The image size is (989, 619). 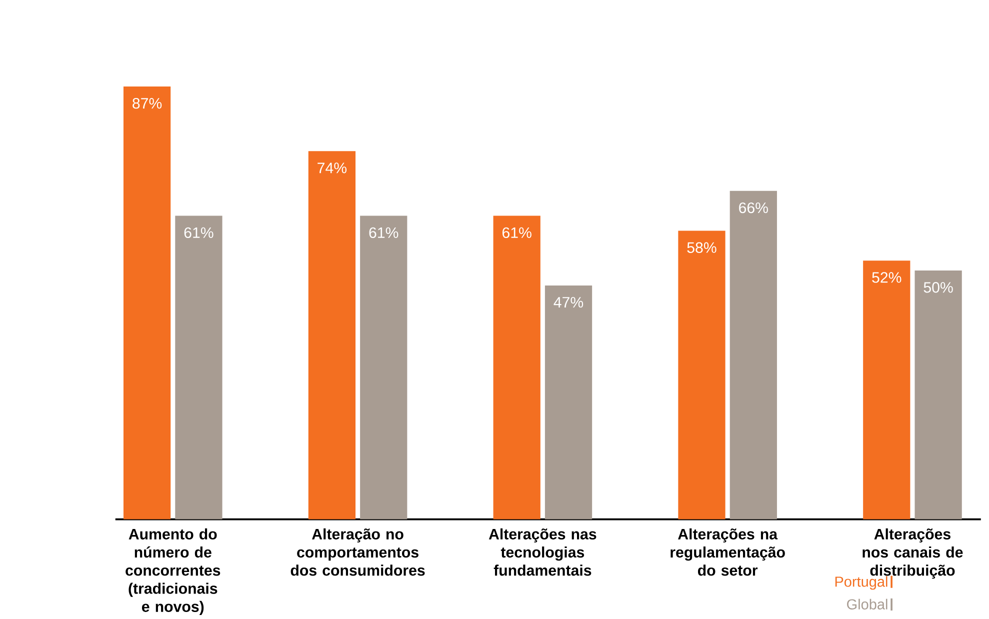 I want to click on data-label: 50%, so click(x=938, y=287).